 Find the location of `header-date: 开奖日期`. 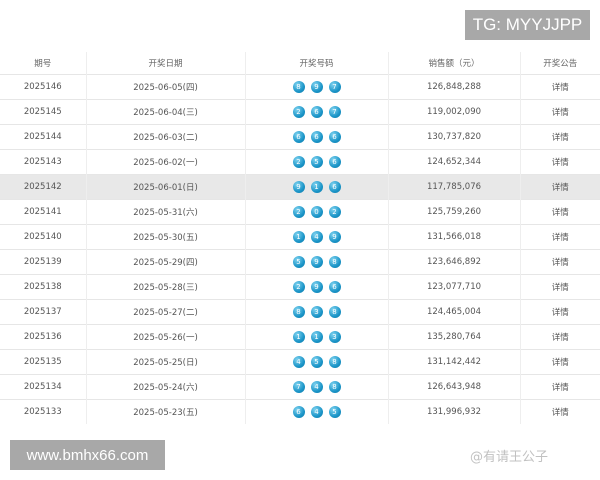

header-date: 开奖日期 is located at coordinates (165, 63).